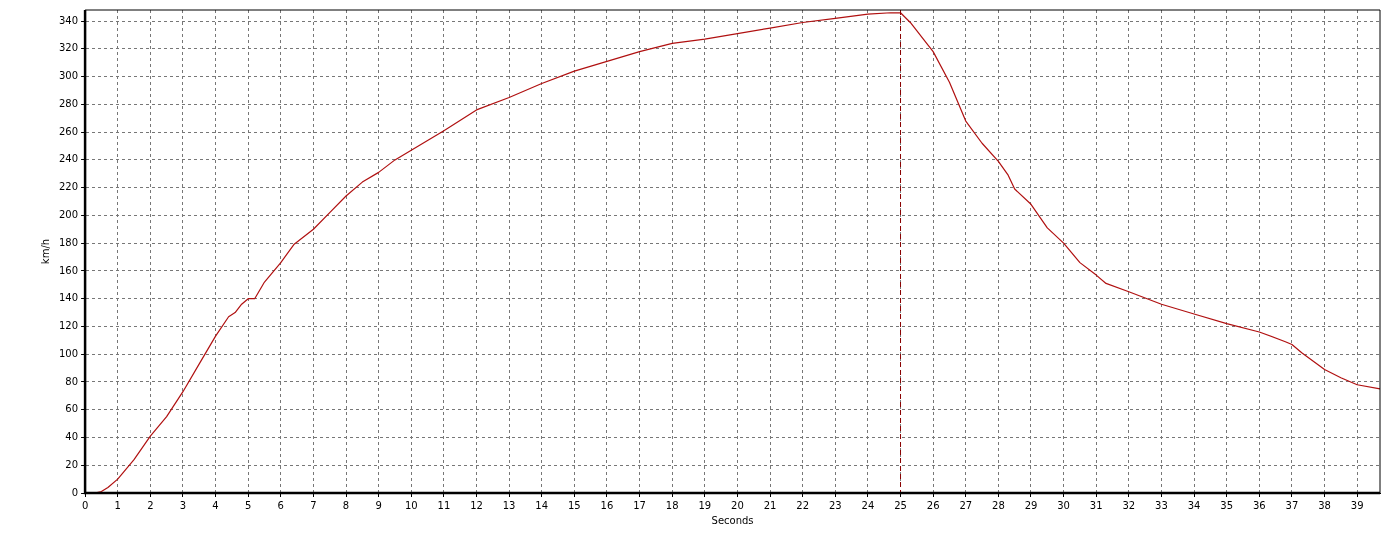  Describe the element at coordinates (770, 505) in the screenshot. I see `x-tick-label: 21` at that location.